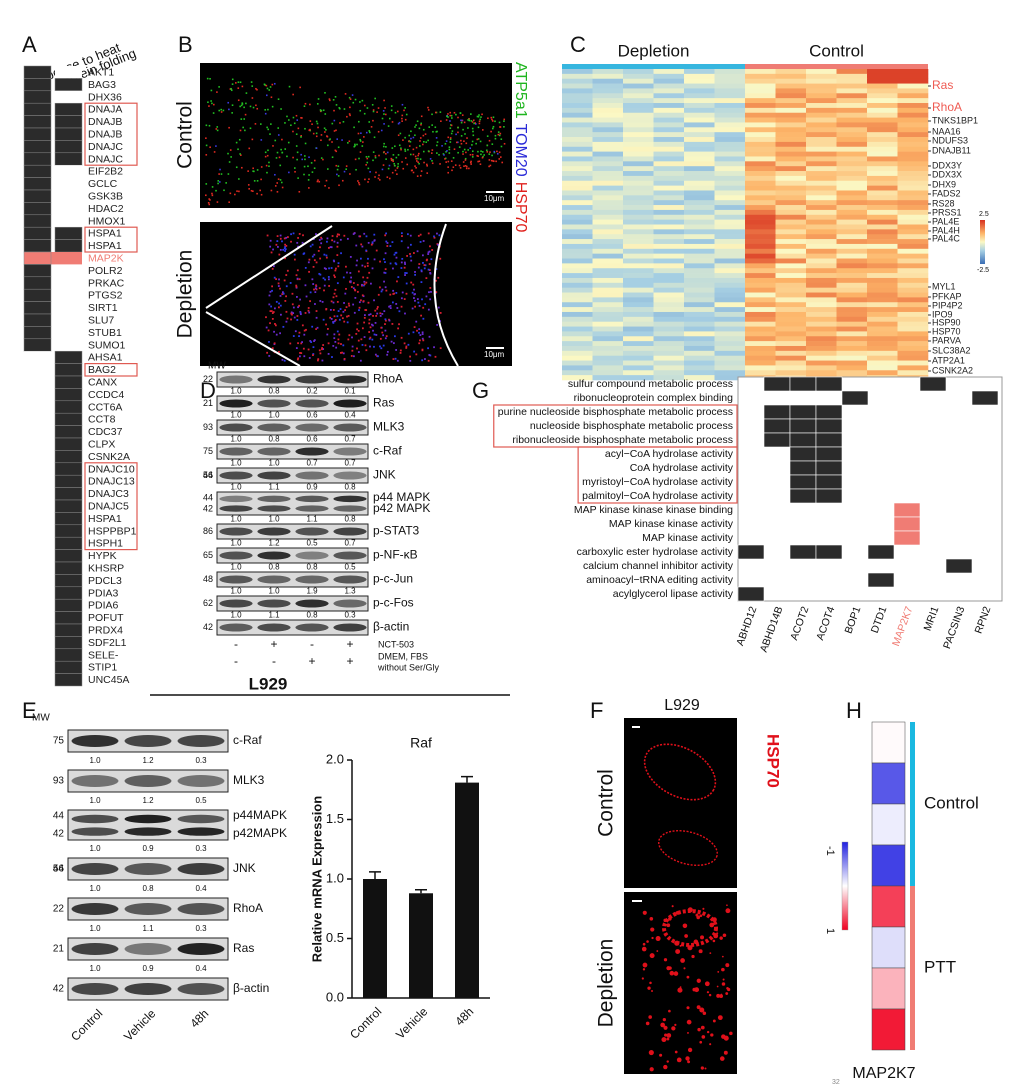 The height and width of the screenshot is (1089, 1017). I want to click on term-label: acyl−CoA hydrolase activity, so click(669, 454).